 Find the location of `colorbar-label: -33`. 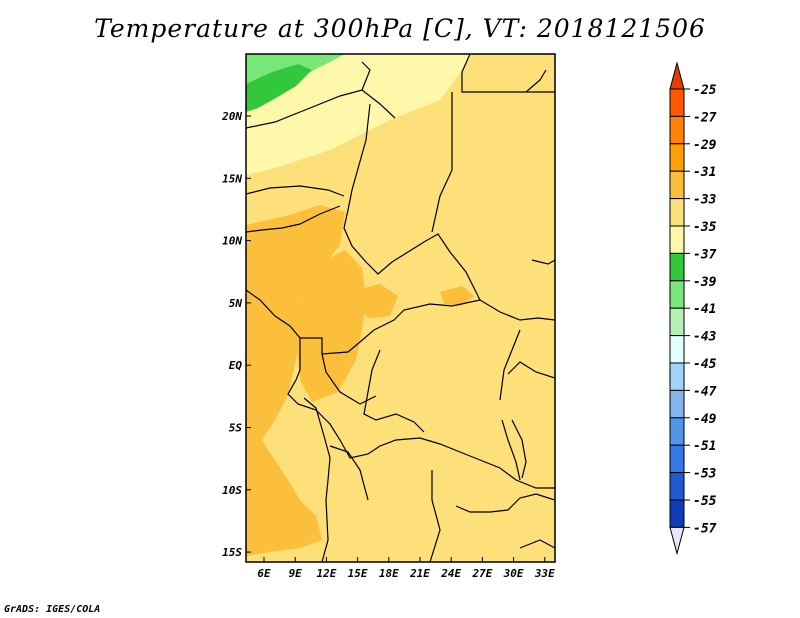

colorbar-label: -33 is located at coordinates (705, 200).